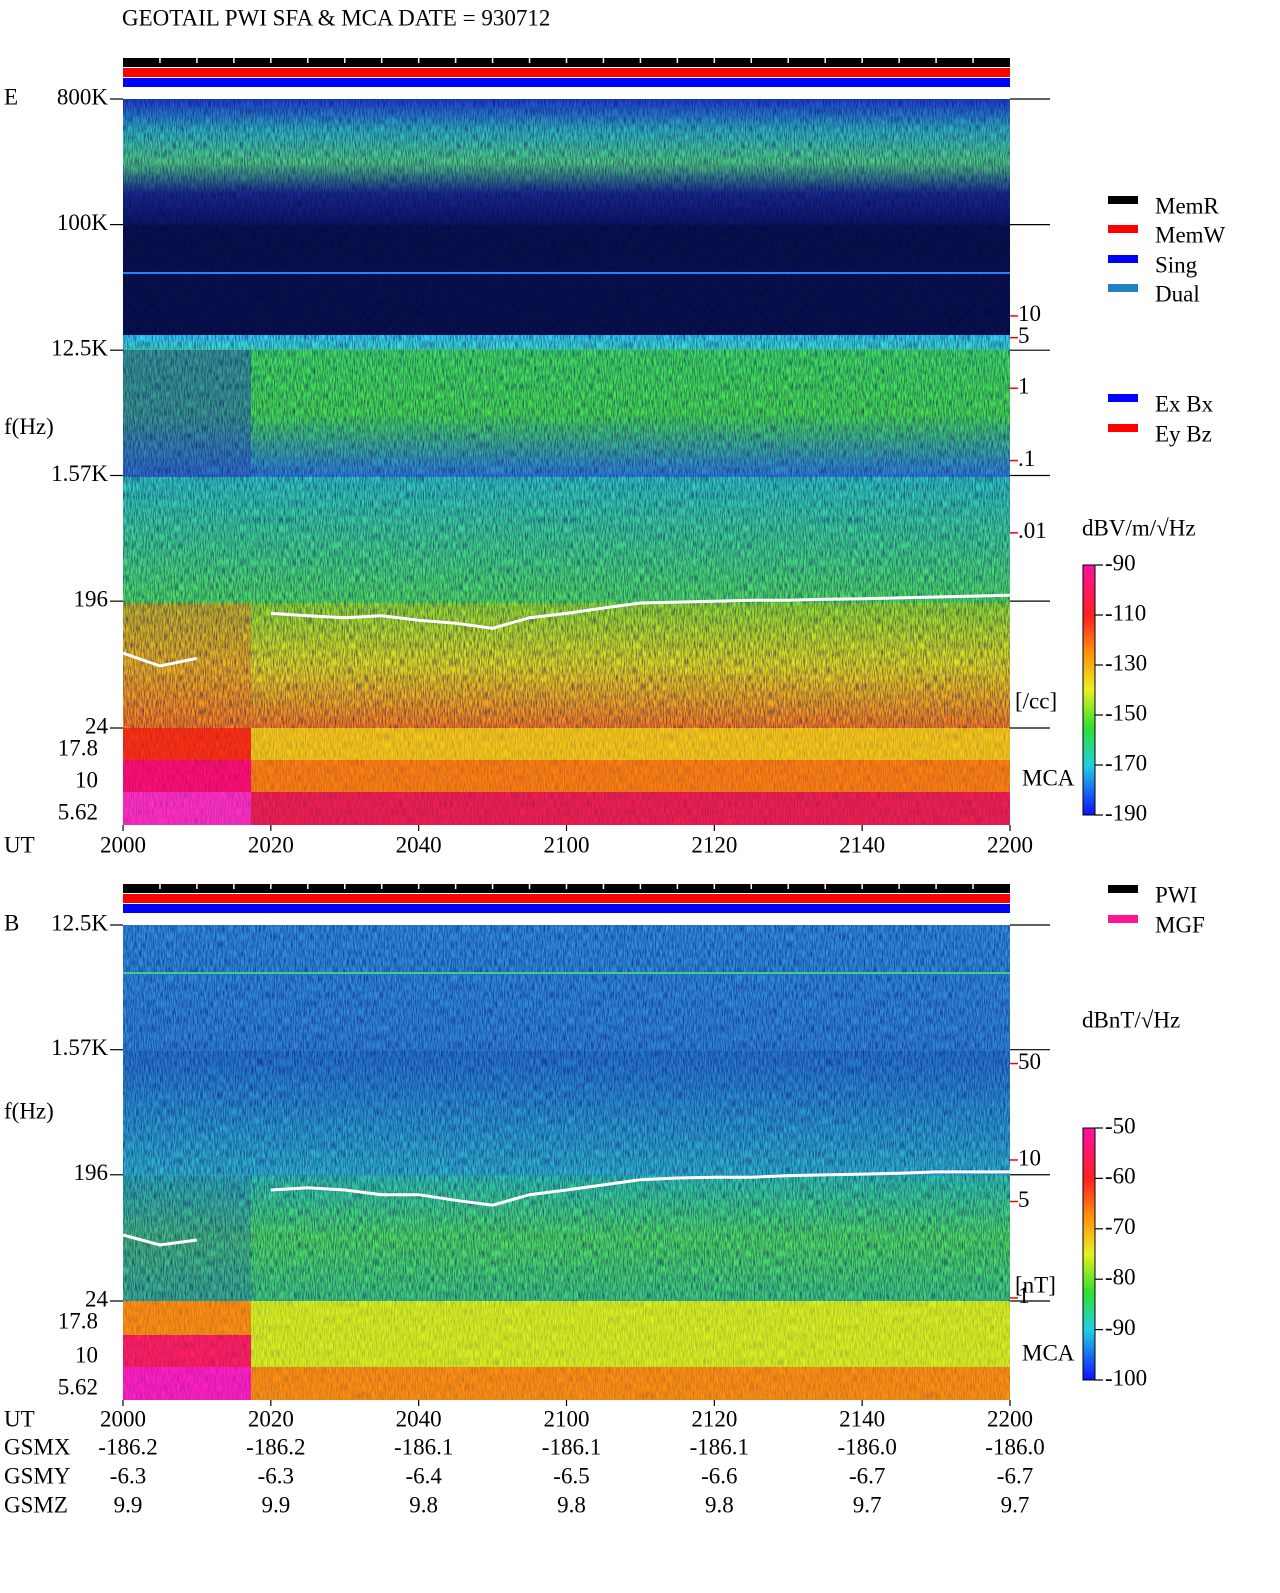 The width and height of the screenshot is (1280, 1593). Describe the element at coordinates (1026, 458) in the screenshot. I see `y2-tick-label: .1` at that location.